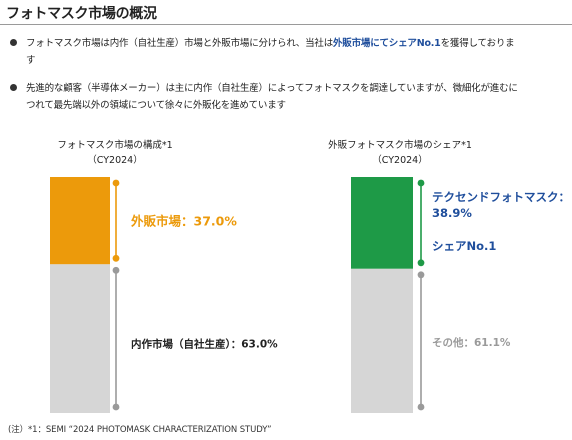 The image size is (572, 440). I want to click on chart-1-label-internal-value: ：63.0%, so click(254, 345).